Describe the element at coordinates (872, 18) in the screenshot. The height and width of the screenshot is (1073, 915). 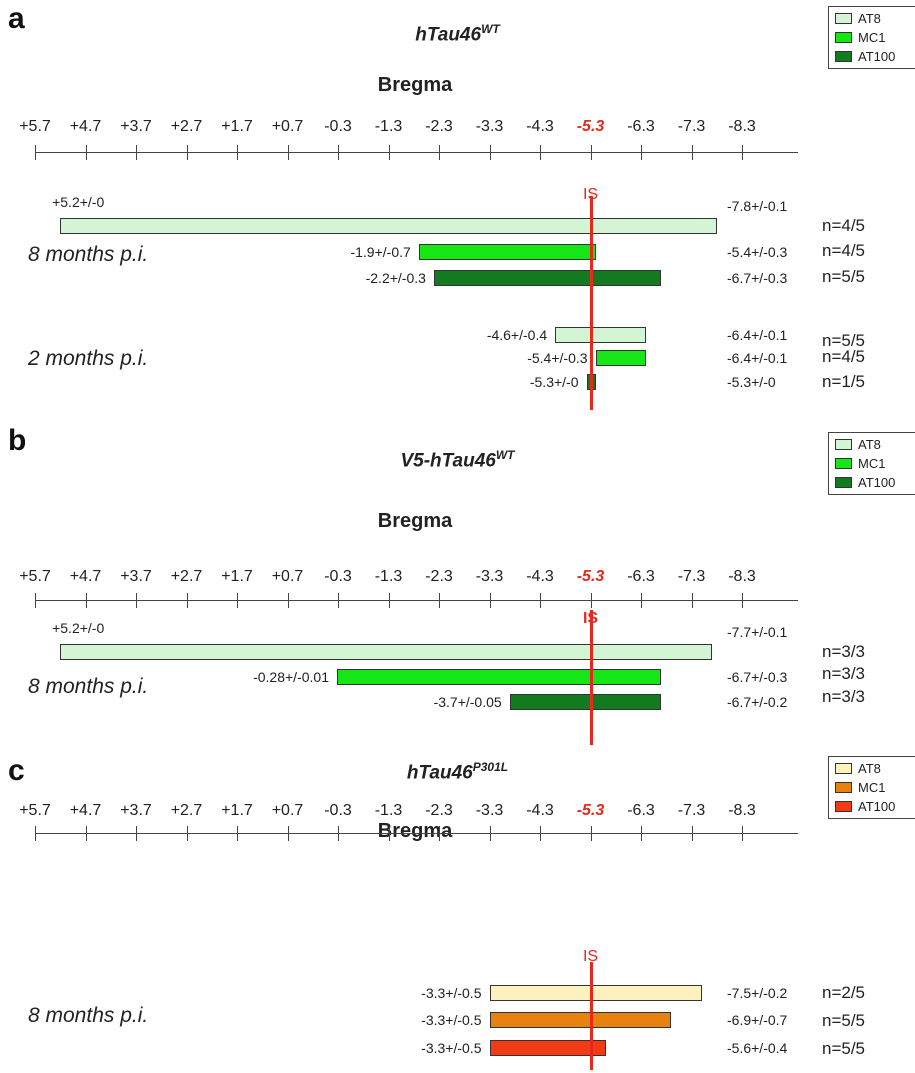
I see `legend-item: AT8` at that location.